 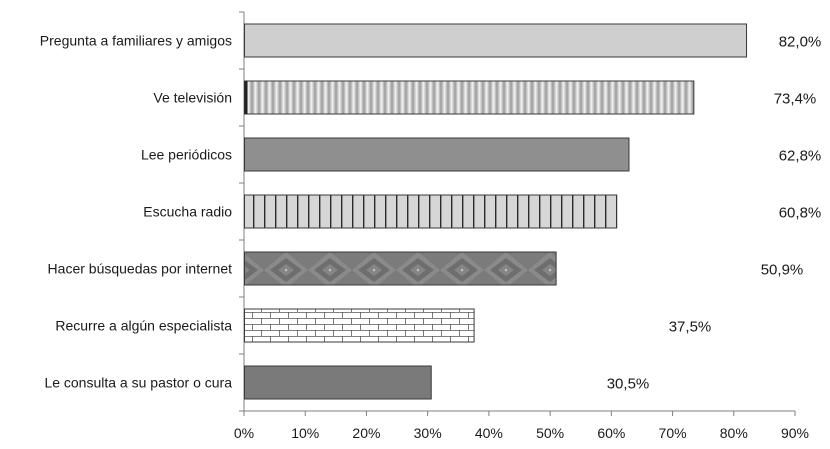 I want to click on category-label: Recurre a algún especialista, so click(x=143, y=326).